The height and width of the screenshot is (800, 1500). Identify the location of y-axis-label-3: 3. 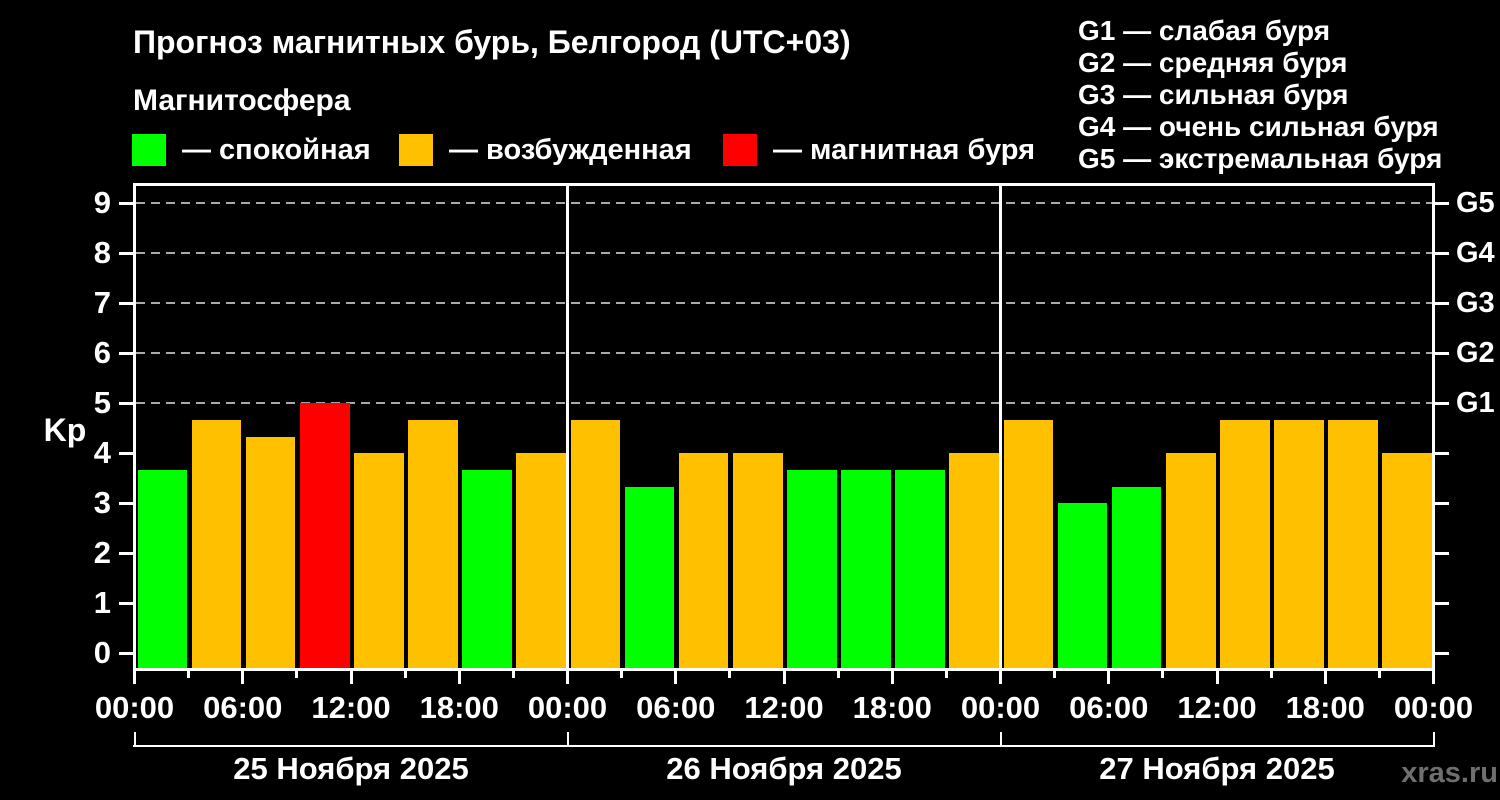
(102, 502).